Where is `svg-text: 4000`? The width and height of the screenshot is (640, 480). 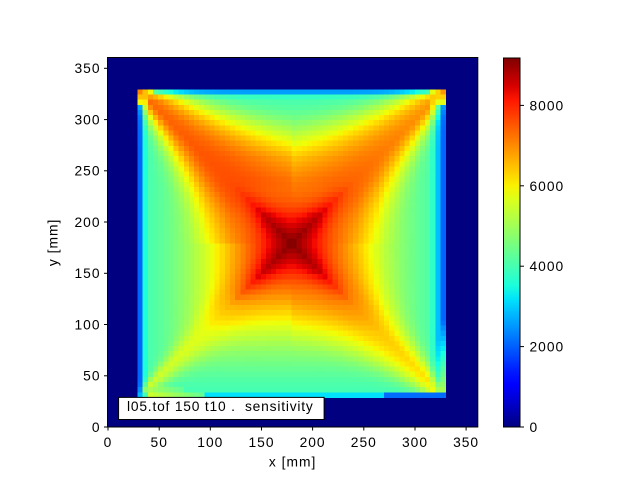
svg-text: 4000 is located at coordinates (547, 266).